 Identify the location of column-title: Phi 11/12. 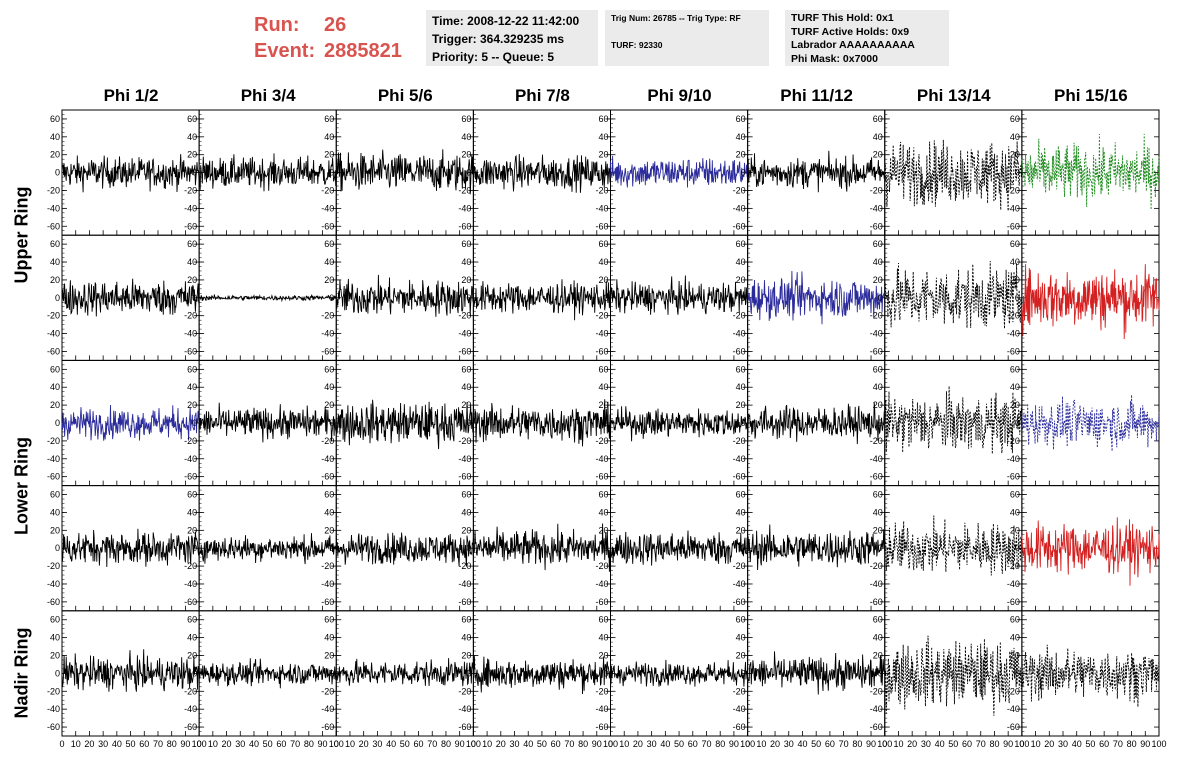
(817, 95).